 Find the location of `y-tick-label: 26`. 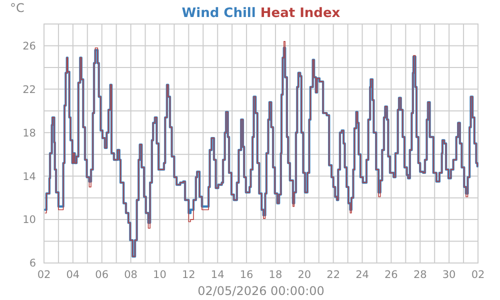

y-tick-label: 26 is located at coordinates (29, 46).